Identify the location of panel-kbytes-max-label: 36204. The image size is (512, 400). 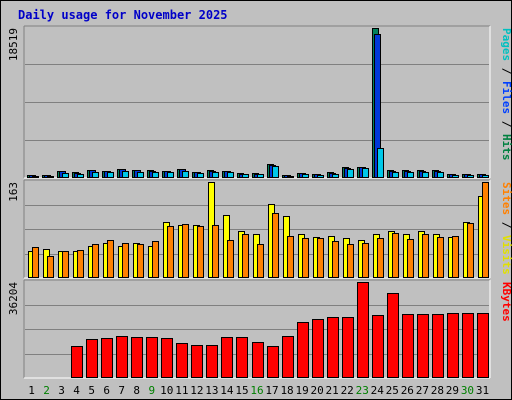
(13, 298).